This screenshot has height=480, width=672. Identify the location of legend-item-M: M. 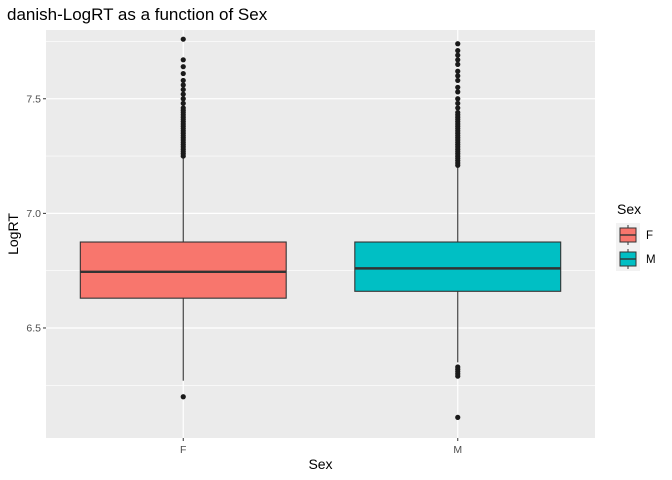
(636, 259).